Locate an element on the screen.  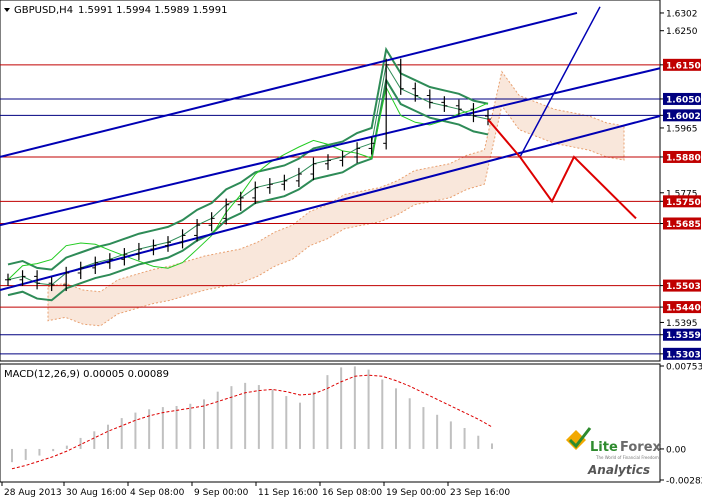
forecast-line is located at coordinates (562, 169).